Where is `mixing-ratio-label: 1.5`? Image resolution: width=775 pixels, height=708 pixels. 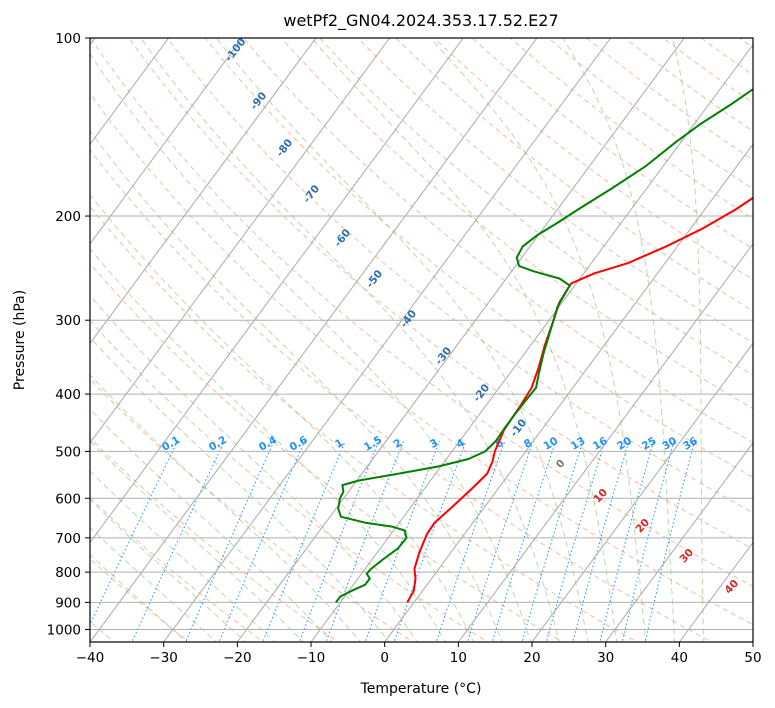
mixing-ratio-label: 1.5 is located at coordinates (373, 444).